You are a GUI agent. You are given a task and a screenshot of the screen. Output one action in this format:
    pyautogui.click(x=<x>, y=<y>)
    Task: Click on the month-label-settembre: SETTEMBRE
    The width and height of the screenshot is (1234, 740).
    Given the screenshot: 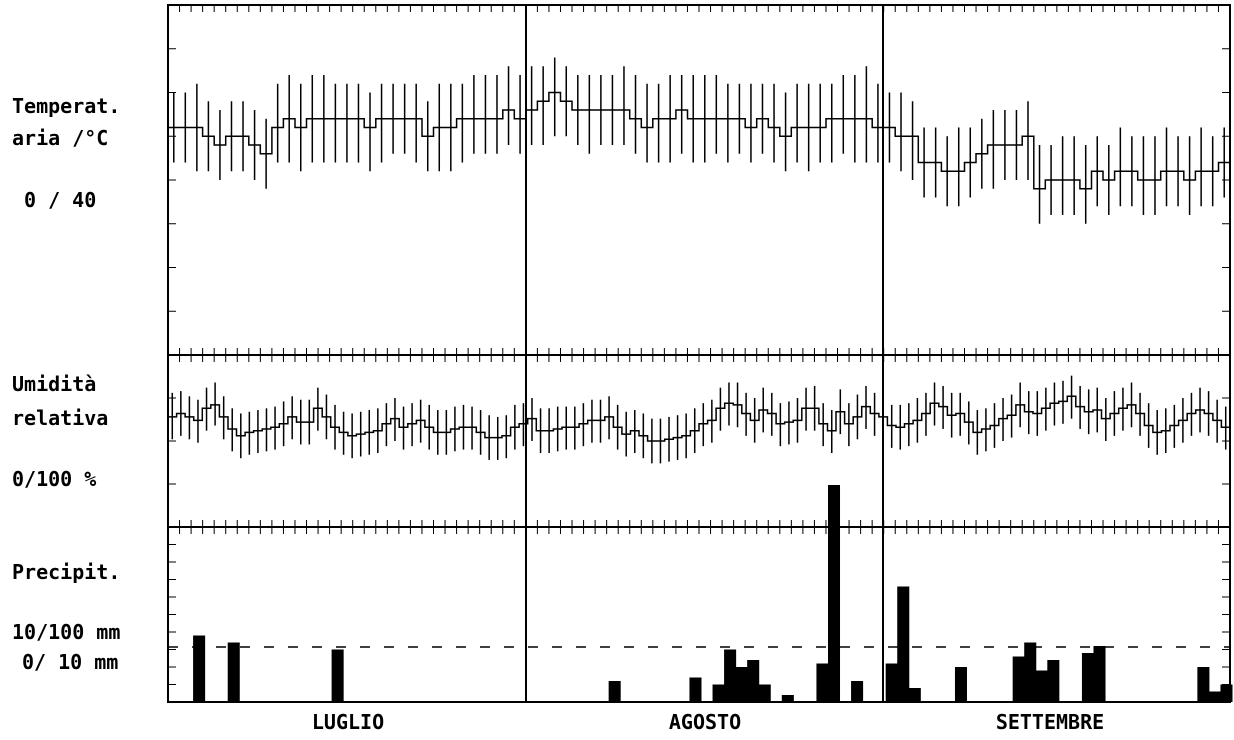 What is the action you would take?
    pyautogui.click(x=1050, y=722)
    